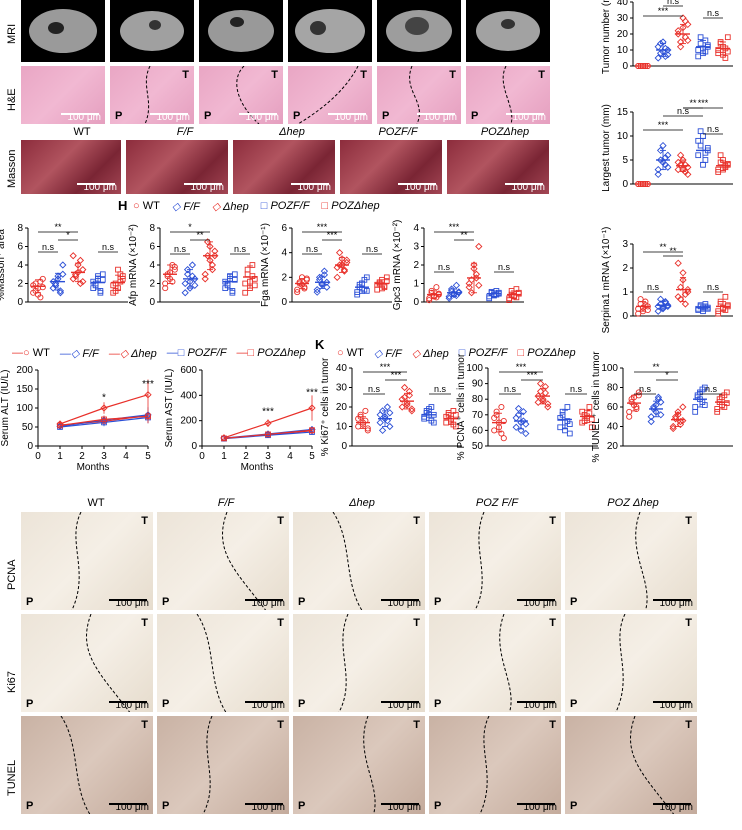  What do you see at coordinates (246, 456) in the screenshot?
I see `x-tick-label: 2` at bounding box center [246, 456].